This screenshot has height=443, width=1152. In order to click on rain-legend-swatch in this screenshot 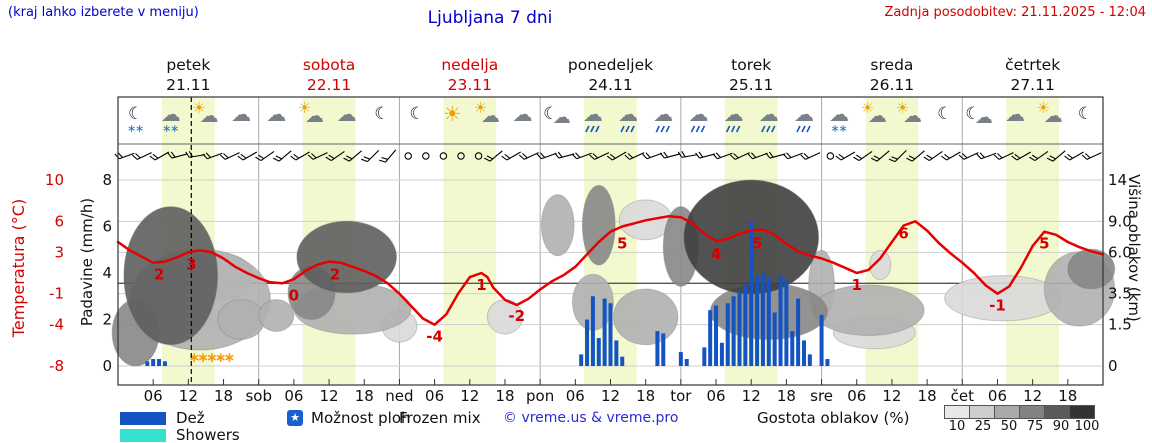, I will do `click(143, 418)`.